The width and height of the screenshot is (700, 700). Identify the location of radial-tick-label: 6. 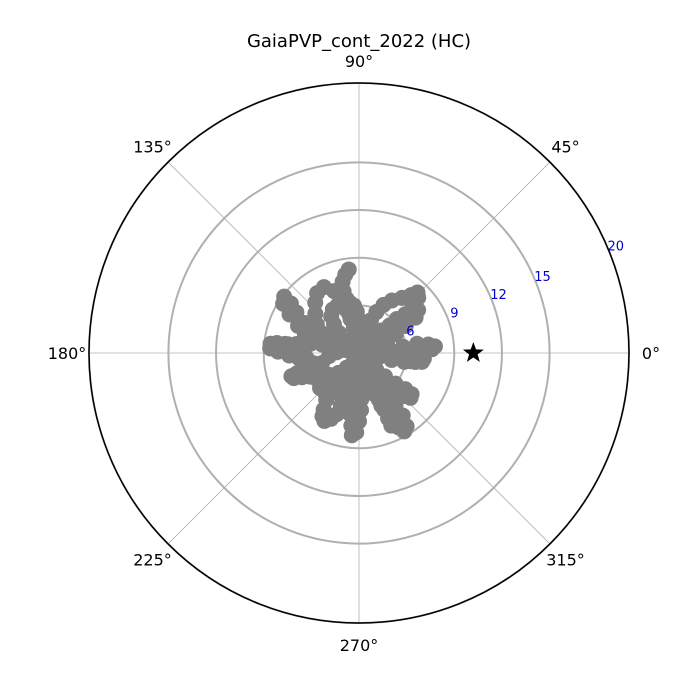
(410, 332).